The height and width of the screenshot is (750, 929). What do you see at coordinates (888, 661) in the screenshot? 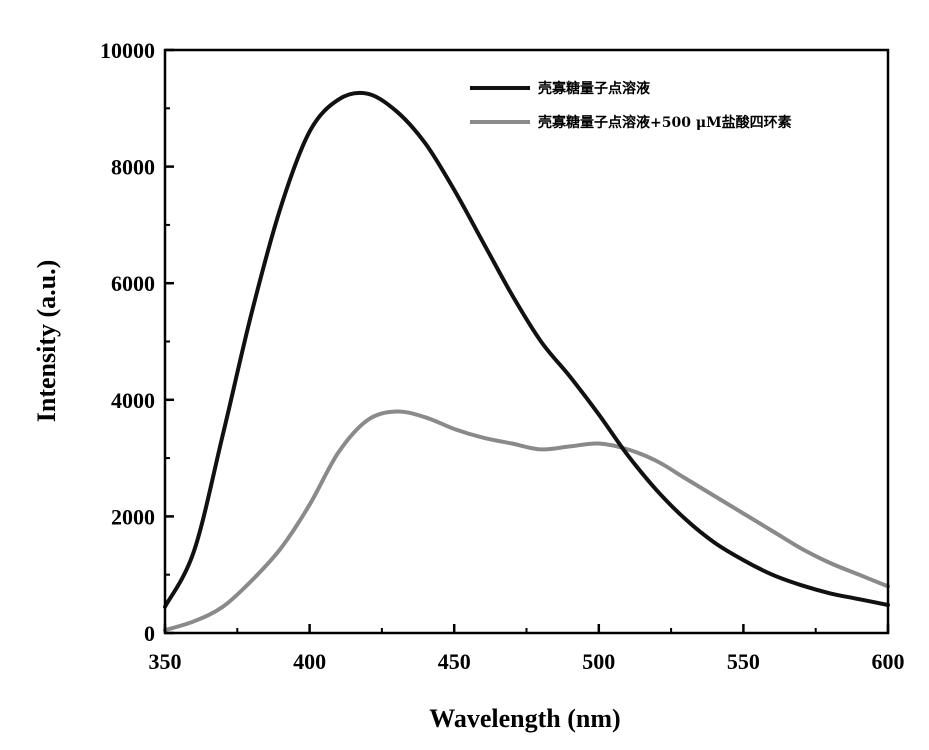
I see `x-tick-label: 600` at bounding box center [888, 661].